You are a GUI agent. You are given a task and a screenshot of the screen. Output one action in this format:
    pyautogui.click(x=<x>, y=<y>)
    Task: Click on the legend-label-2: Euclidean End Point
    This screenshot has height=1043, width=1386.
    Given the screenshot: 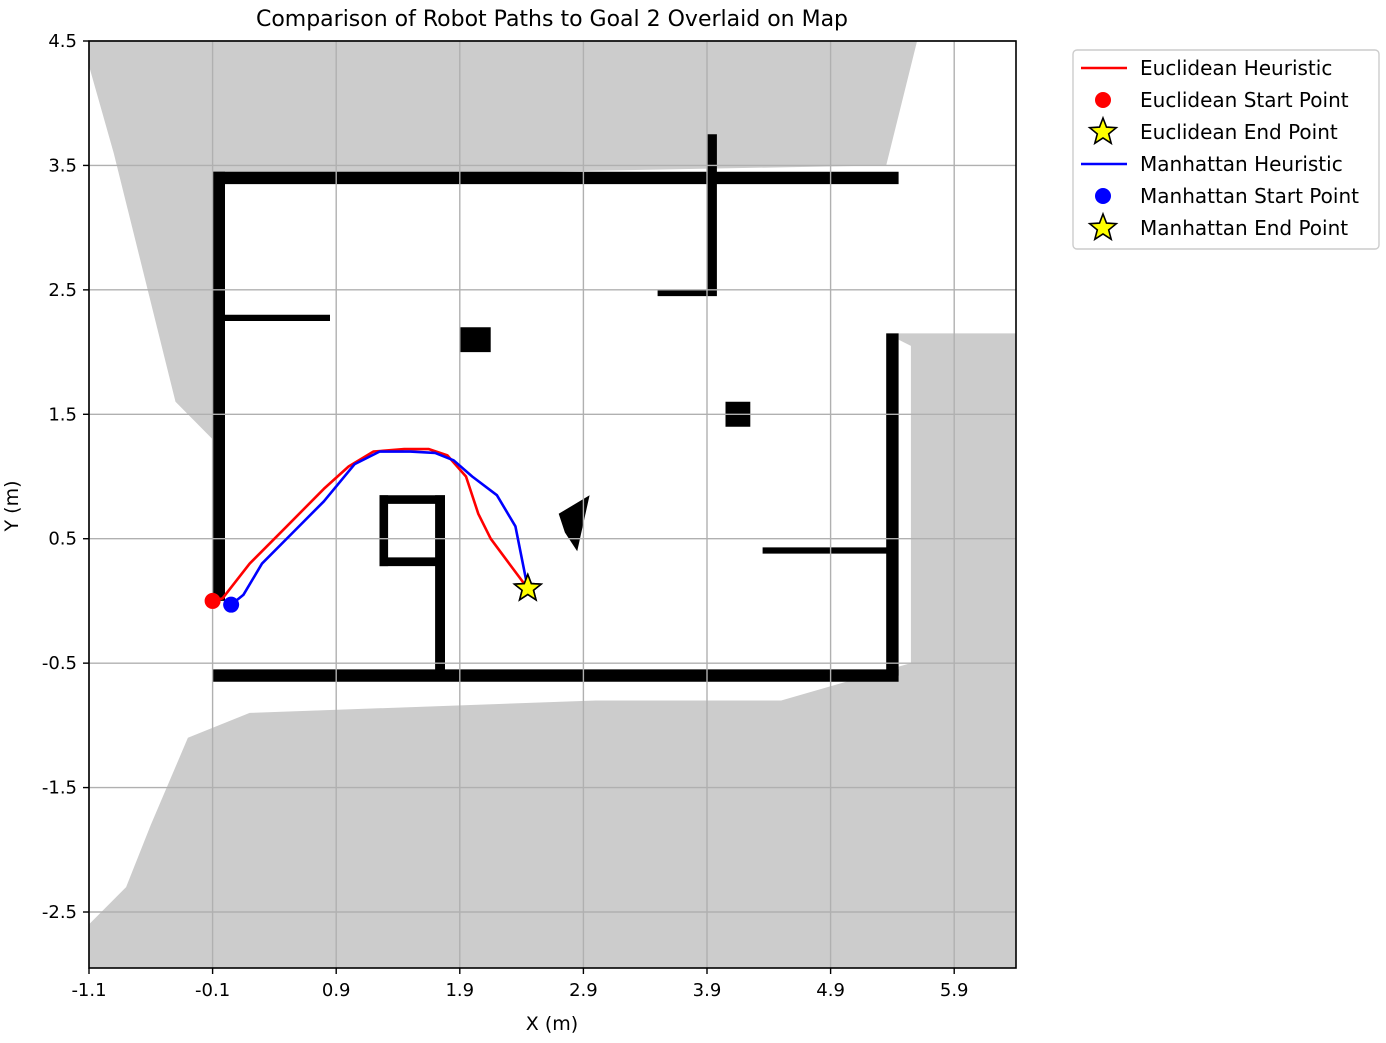 What is the action you would take?
    pyautogui.click(x=1239, y=132)
    